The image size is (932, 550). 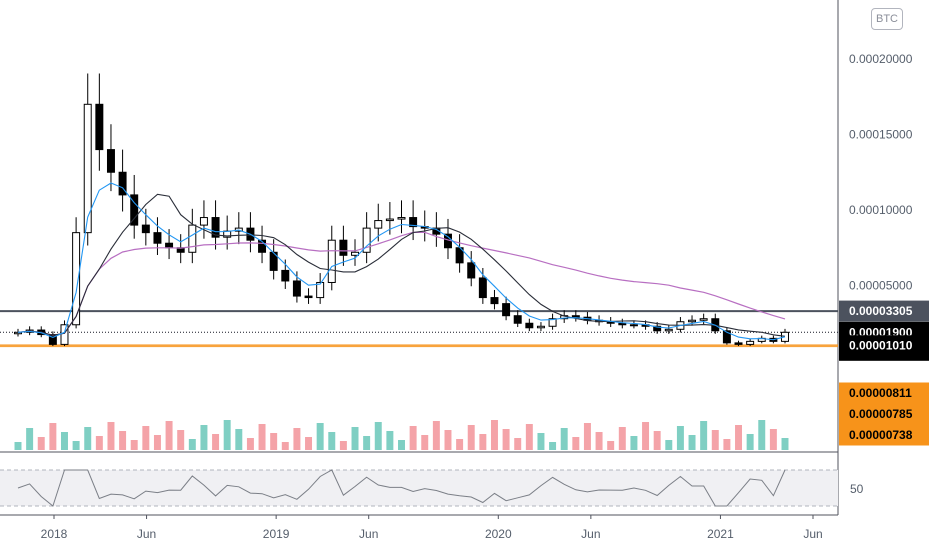 I want to click on y-tick-label: 0.00020000, so click(x=881, y=59).